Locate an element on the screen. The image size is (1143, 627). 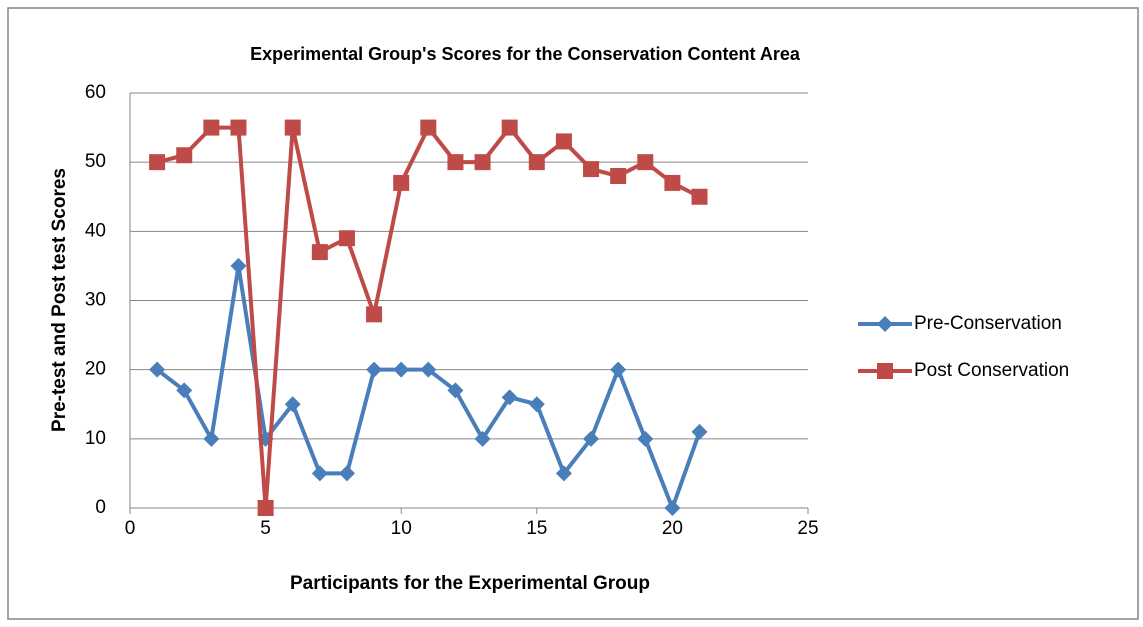
y-tick-label: 30 is located at coordinates (95, 300).